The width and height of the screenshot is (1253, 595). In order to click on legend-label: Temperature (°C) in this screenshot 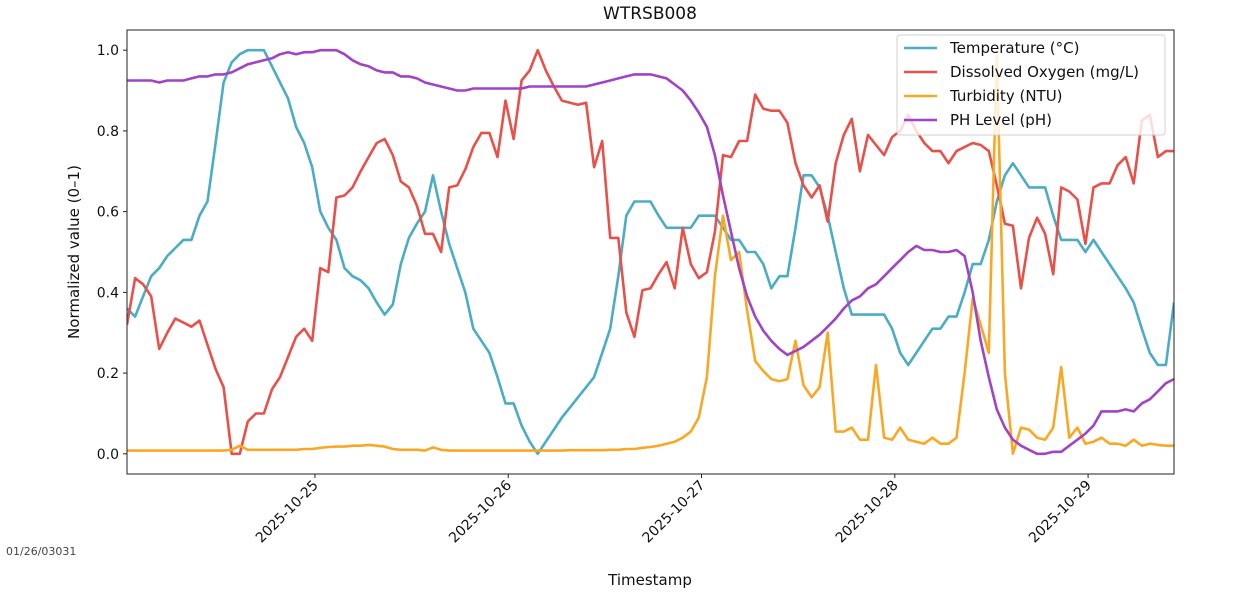, I will do `click(1014, 48)`.